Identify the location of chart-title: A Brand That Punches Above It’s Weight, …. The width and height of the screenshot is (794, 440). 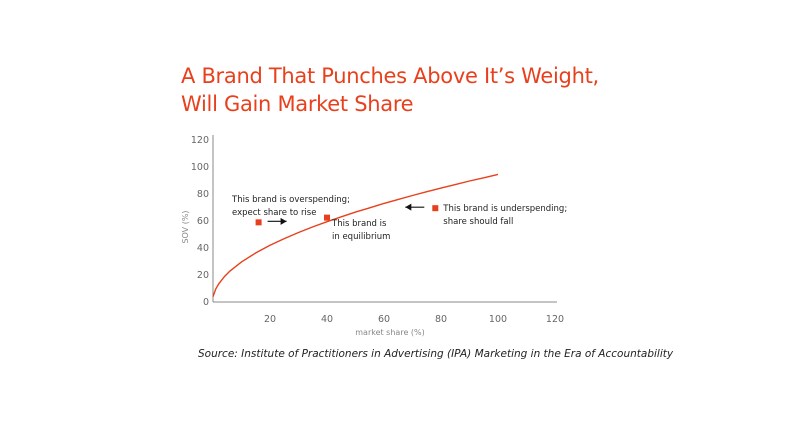
(390, 90).